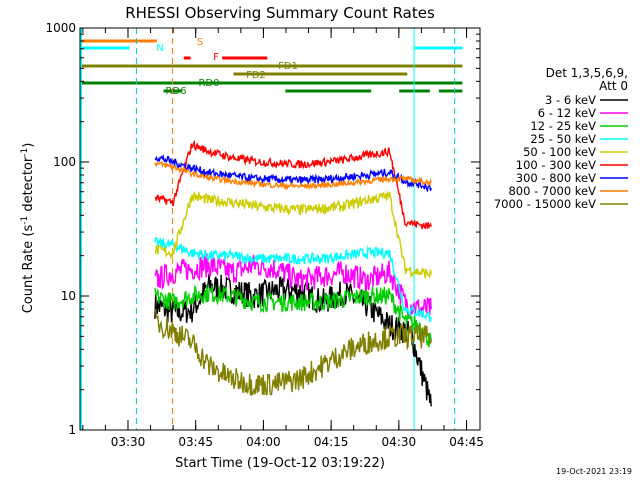 The height and width of the screenshot is (480, 640). What do you see at coordinates (68, 296) in the screenshot?
I see `y-tick-label: 10` at bounding box center [68, 296].